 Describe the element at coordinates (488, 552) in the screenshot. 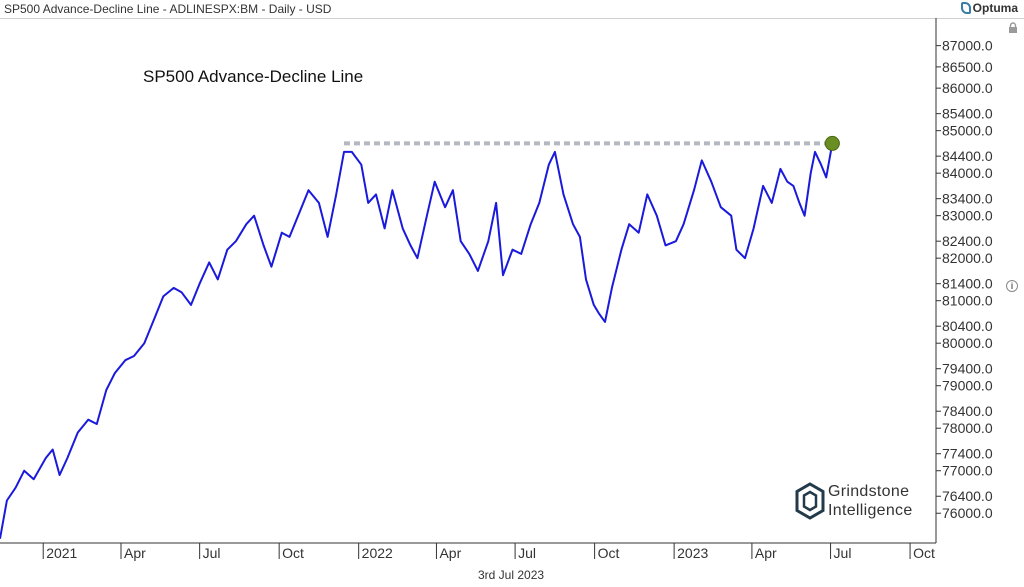

I see `x-axis-ticks: 2021 Apr Jul Oct 2022 Apr Jul Oct 2023 Apr Jul Oct` at that location.